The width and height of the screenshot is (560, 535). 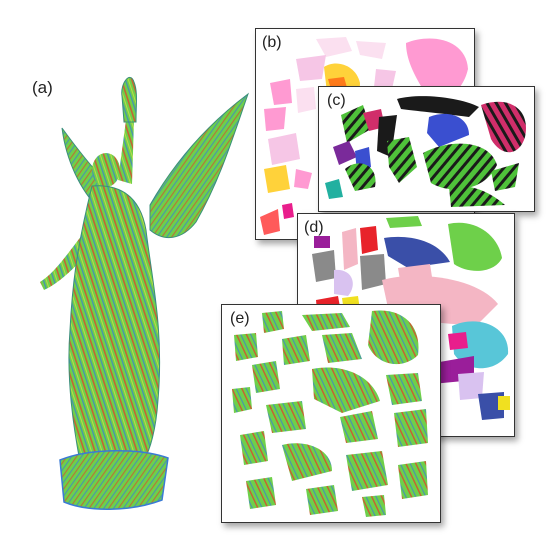 I want to click on statue-base, so click(x=114, y=480).